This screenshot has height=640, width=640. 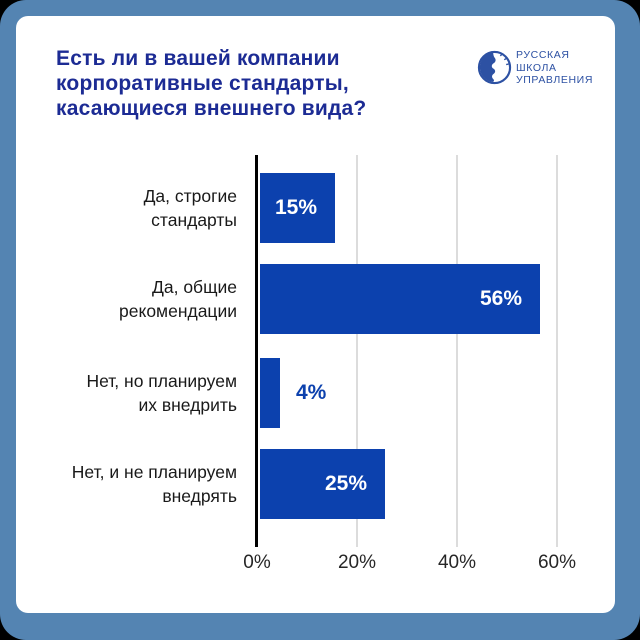 What do you see at coordinates (500, 298) in the screenshot?
I see `bar-value-label: 56%` at bounding box center [500, 298].